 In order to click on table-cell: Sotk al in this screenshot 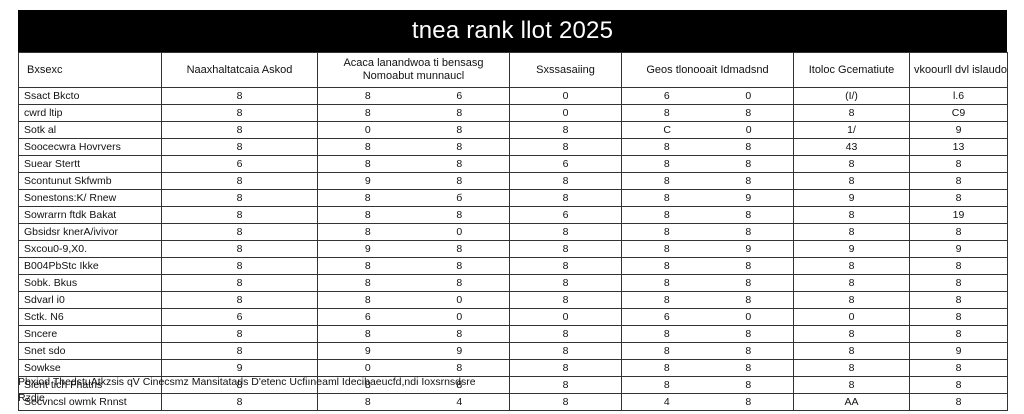, I will do `click(90, 130)`.